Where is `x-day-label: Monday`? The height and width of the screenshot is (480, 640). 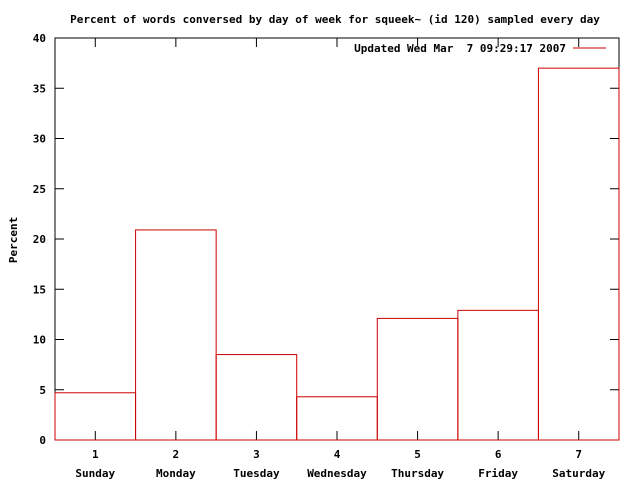 x-day-label: Monday is located at coordinates (176, 473).